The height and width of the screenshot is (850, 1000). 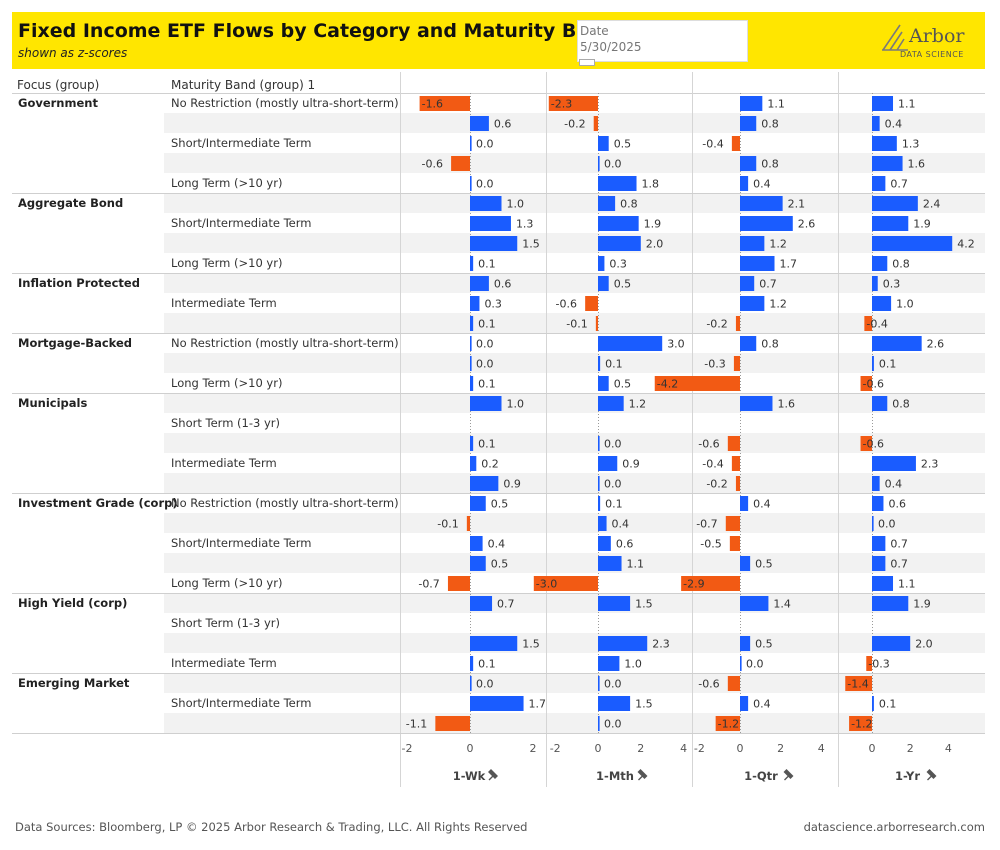 I want to click on data-label: 3.0, so click(x=676, y=344).